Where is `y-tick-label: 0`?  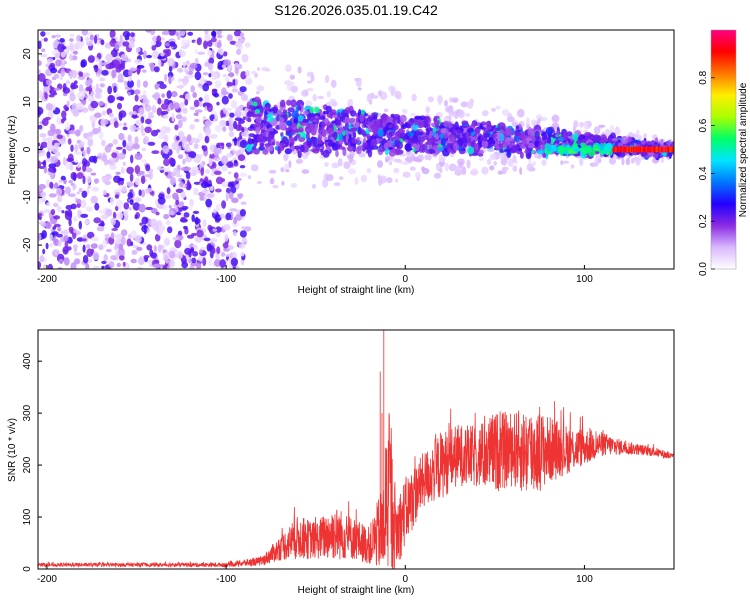 y-tick-label: 0 is located at coordinates (27, 569).